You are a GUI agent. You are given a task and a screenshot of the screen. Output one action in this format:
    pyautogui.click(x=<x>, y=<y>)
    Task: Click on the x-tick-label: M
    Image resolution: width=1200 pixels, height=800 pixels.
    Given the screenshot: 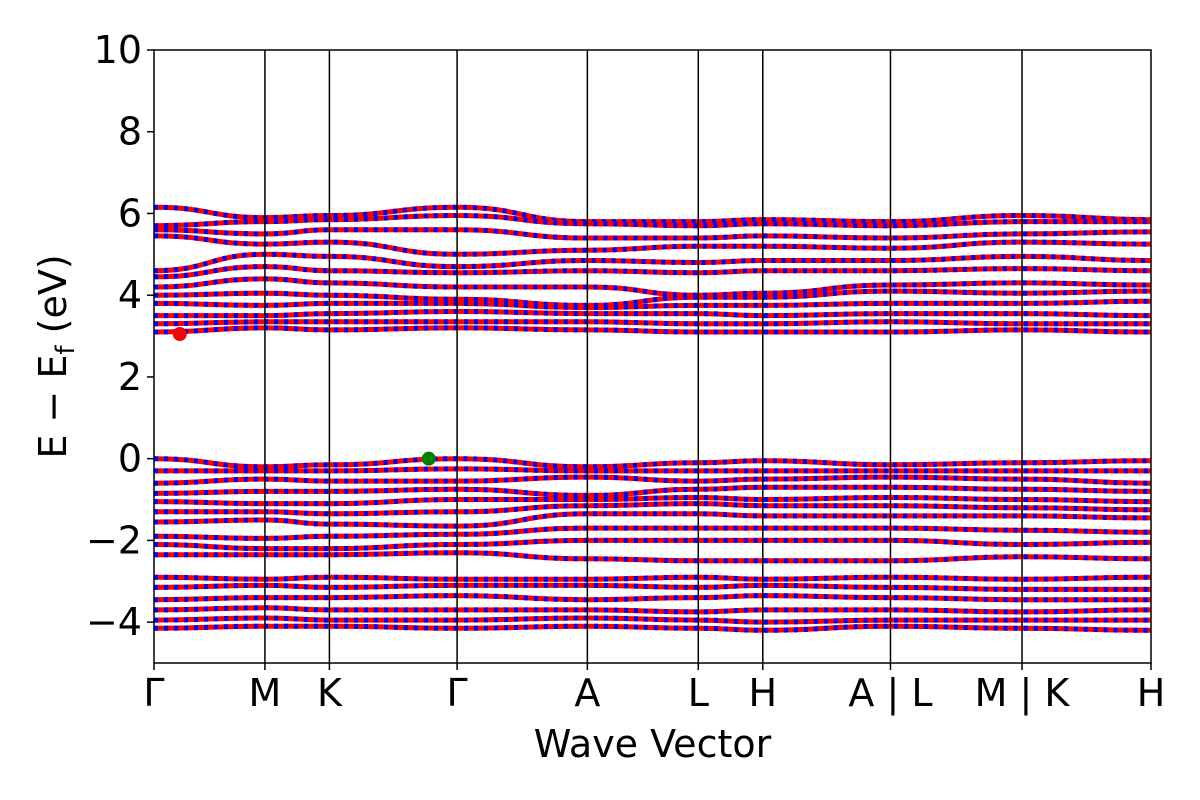 What is the action you would take?
    pyautogui.click(x=265, y=693)
    